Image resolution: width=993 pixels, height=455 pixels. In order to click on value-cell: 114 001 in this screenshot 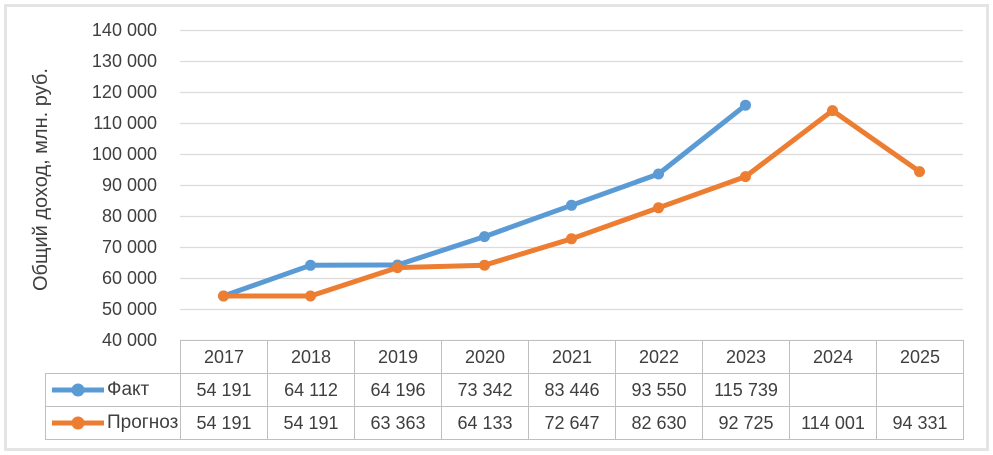, I will do `click(833, 423)`.